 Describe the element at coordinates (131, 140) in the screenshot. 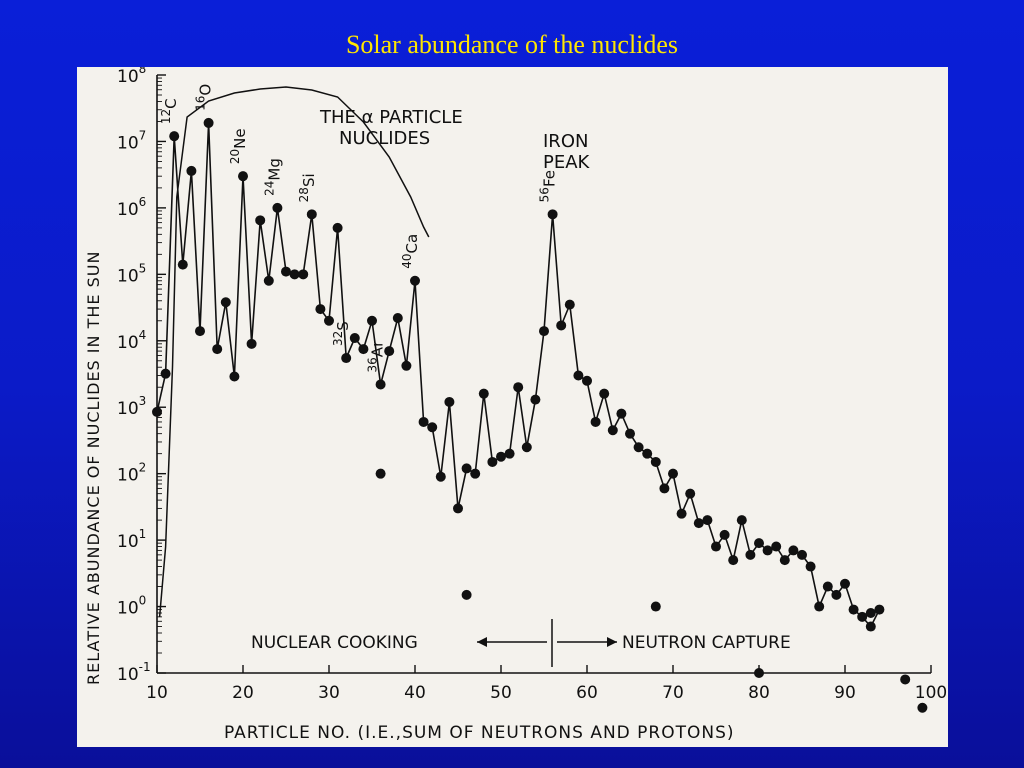

I see `y-tick-label: 10⁷` at that location.